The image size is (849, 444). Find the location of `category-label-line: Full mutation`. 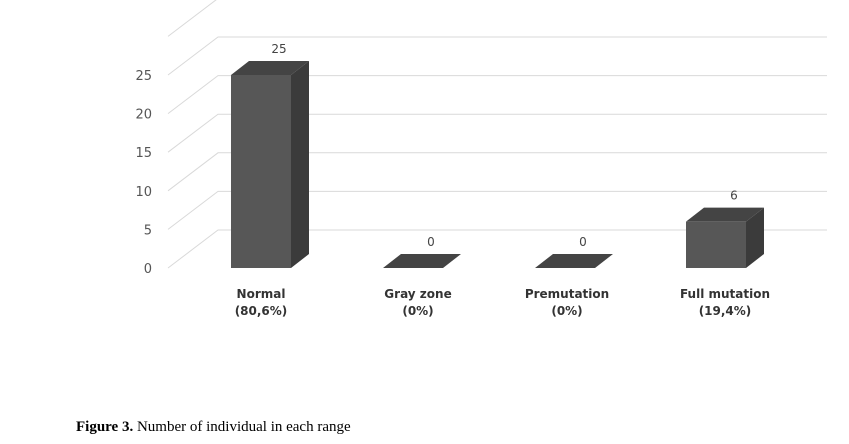

category-label-line: Full mutation is located at coordinates (725, 294).